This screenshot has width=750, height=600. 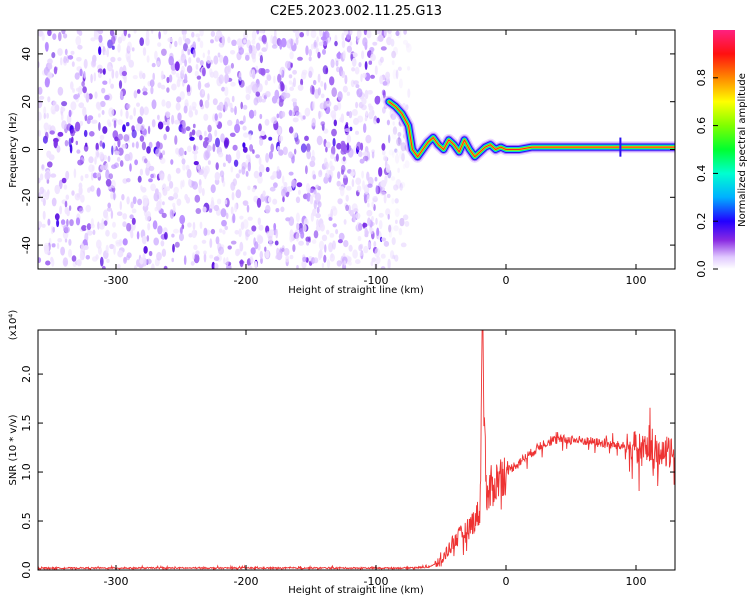 I want to click on snr-y-axis-label: SNR (10 * v/v), so click(x=13, y=449).